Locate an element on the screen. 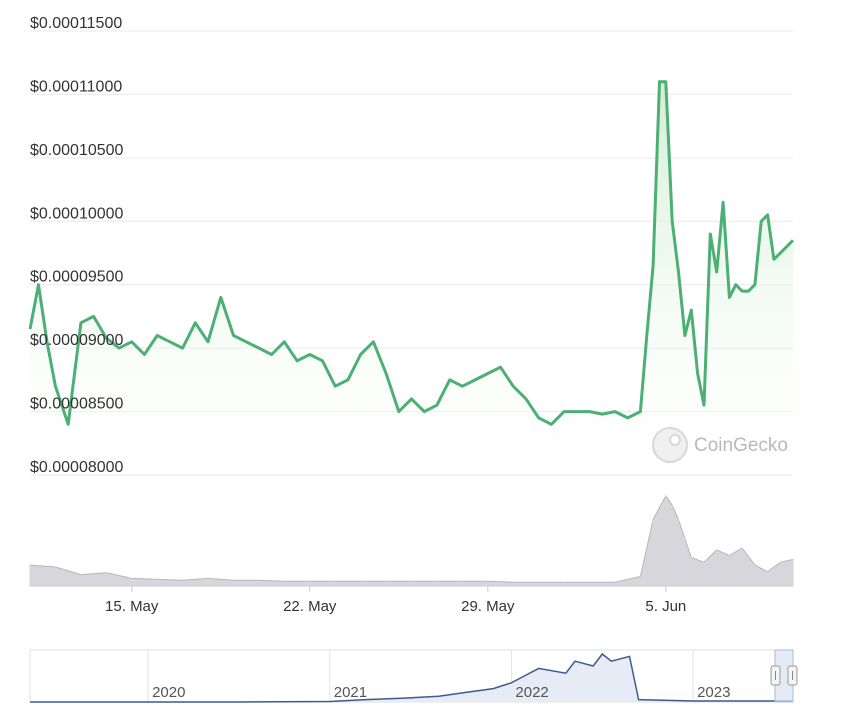 The image size is (850, 719). navigator-year-label: 2020 is located at coordinates (168, 692).